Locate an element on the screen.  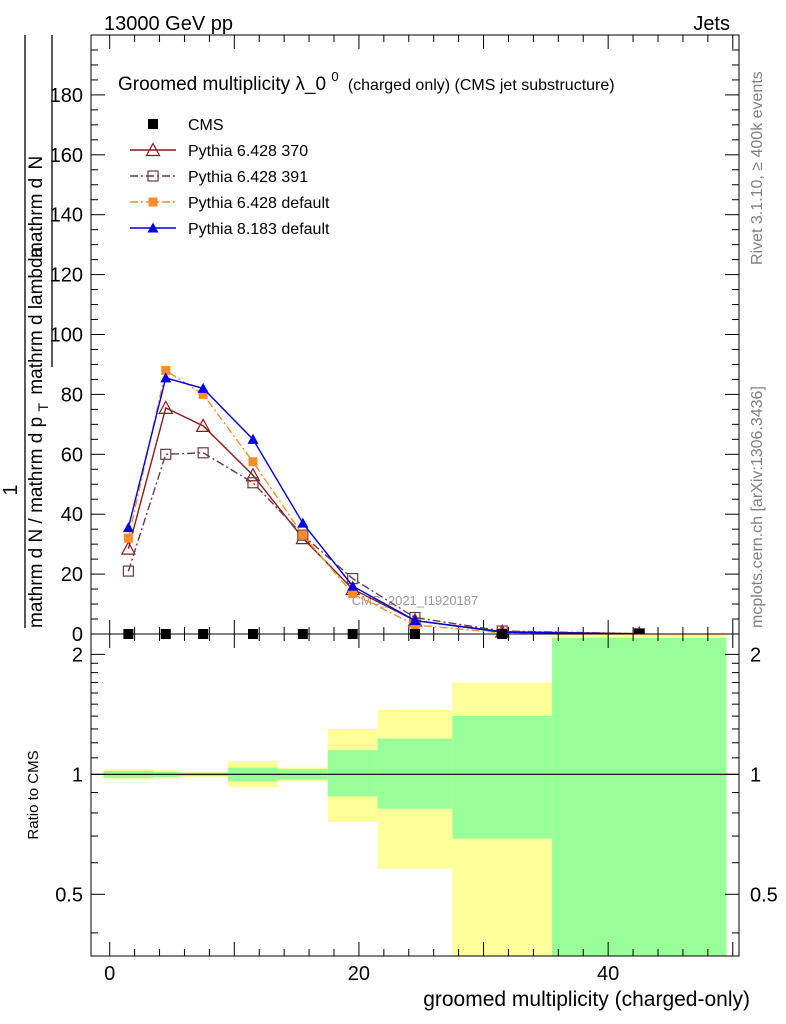
title-lambda: λ_0 is located at coordinates (310, 84).